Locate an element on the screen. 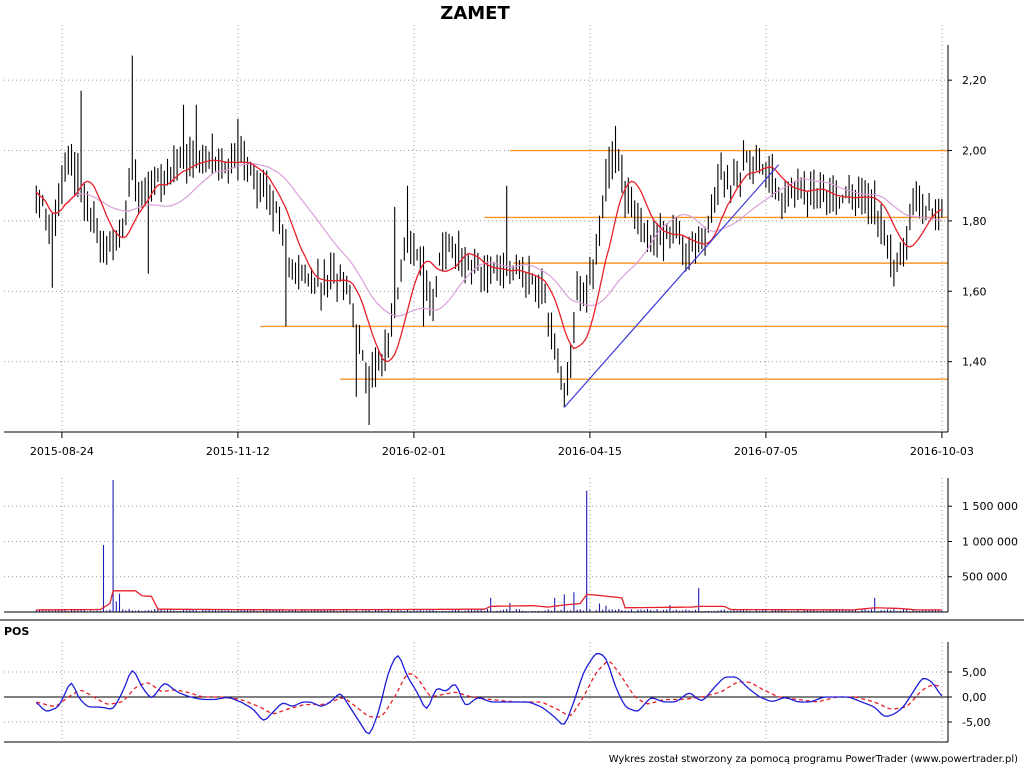 The image size is (1024, 768). date-tick-label: 2016-10-03 is located at coordinates (942, 451).